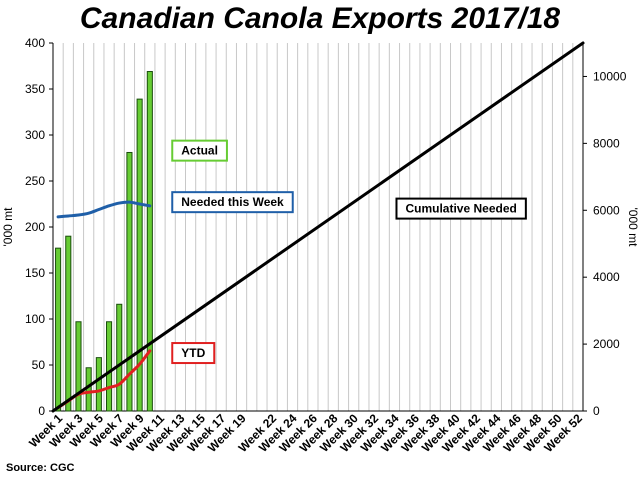 This screenshot has height=480, width=640. I want to click on y-right-tick-label: 10000, so click(610, 76).